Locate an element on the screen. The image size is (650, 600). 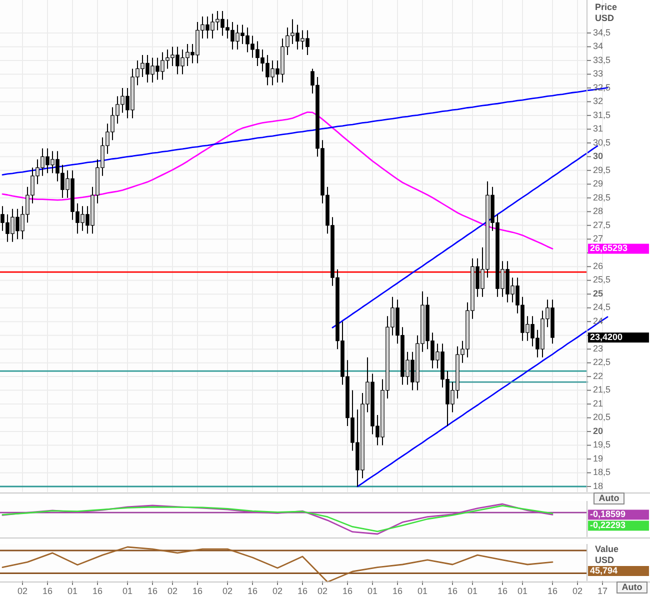
y-tick-label: 33 is located at coordinates (598, 73).